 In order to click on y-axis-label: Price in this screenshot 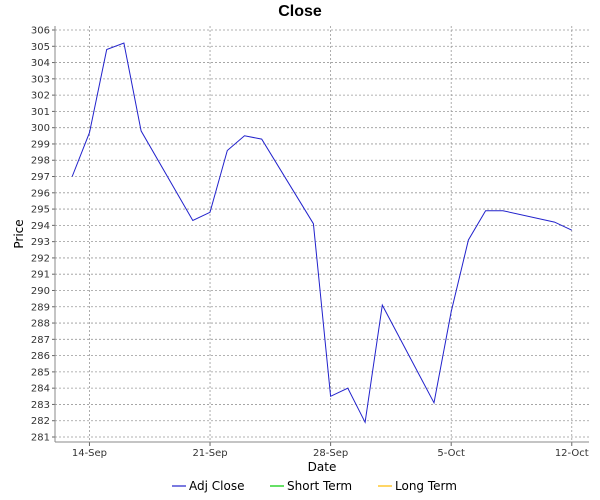, I will do `click(19, 233)`.